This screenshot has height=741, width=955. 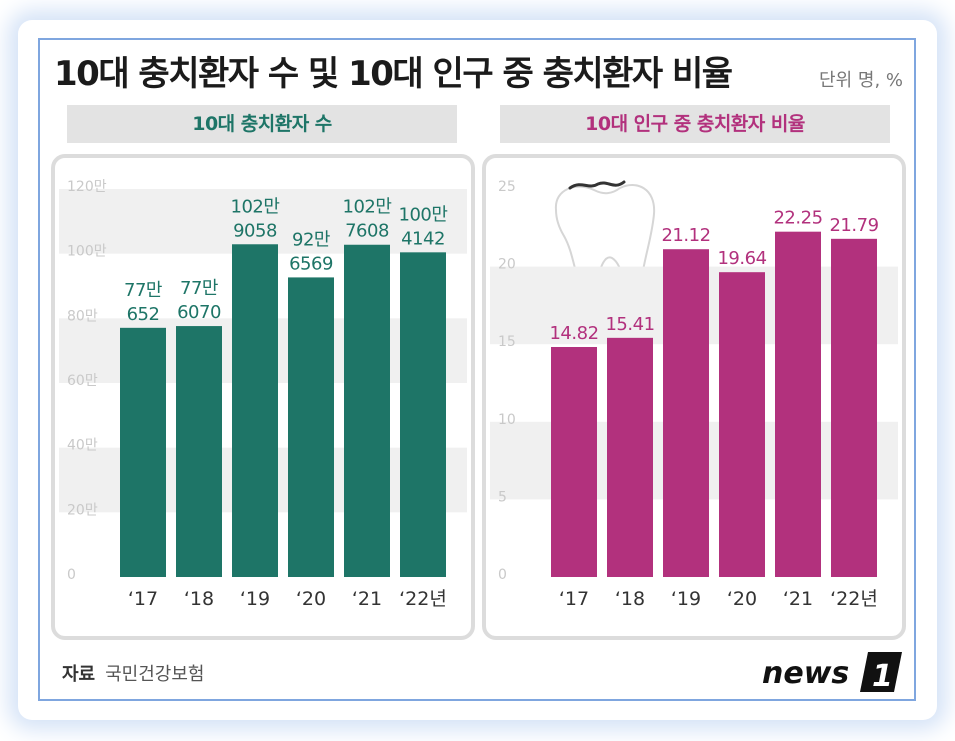 What do you see at coordinates (805, 673) in the screenshot?
I see `logo-text: news` at bounding box center [805, 673].